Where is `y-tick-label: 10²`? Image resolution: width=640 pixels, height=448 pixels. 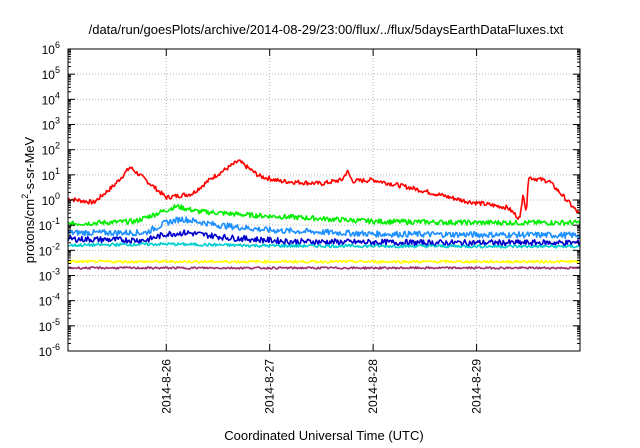 y-tick-label: 10² is located at coordinates (51, 149).